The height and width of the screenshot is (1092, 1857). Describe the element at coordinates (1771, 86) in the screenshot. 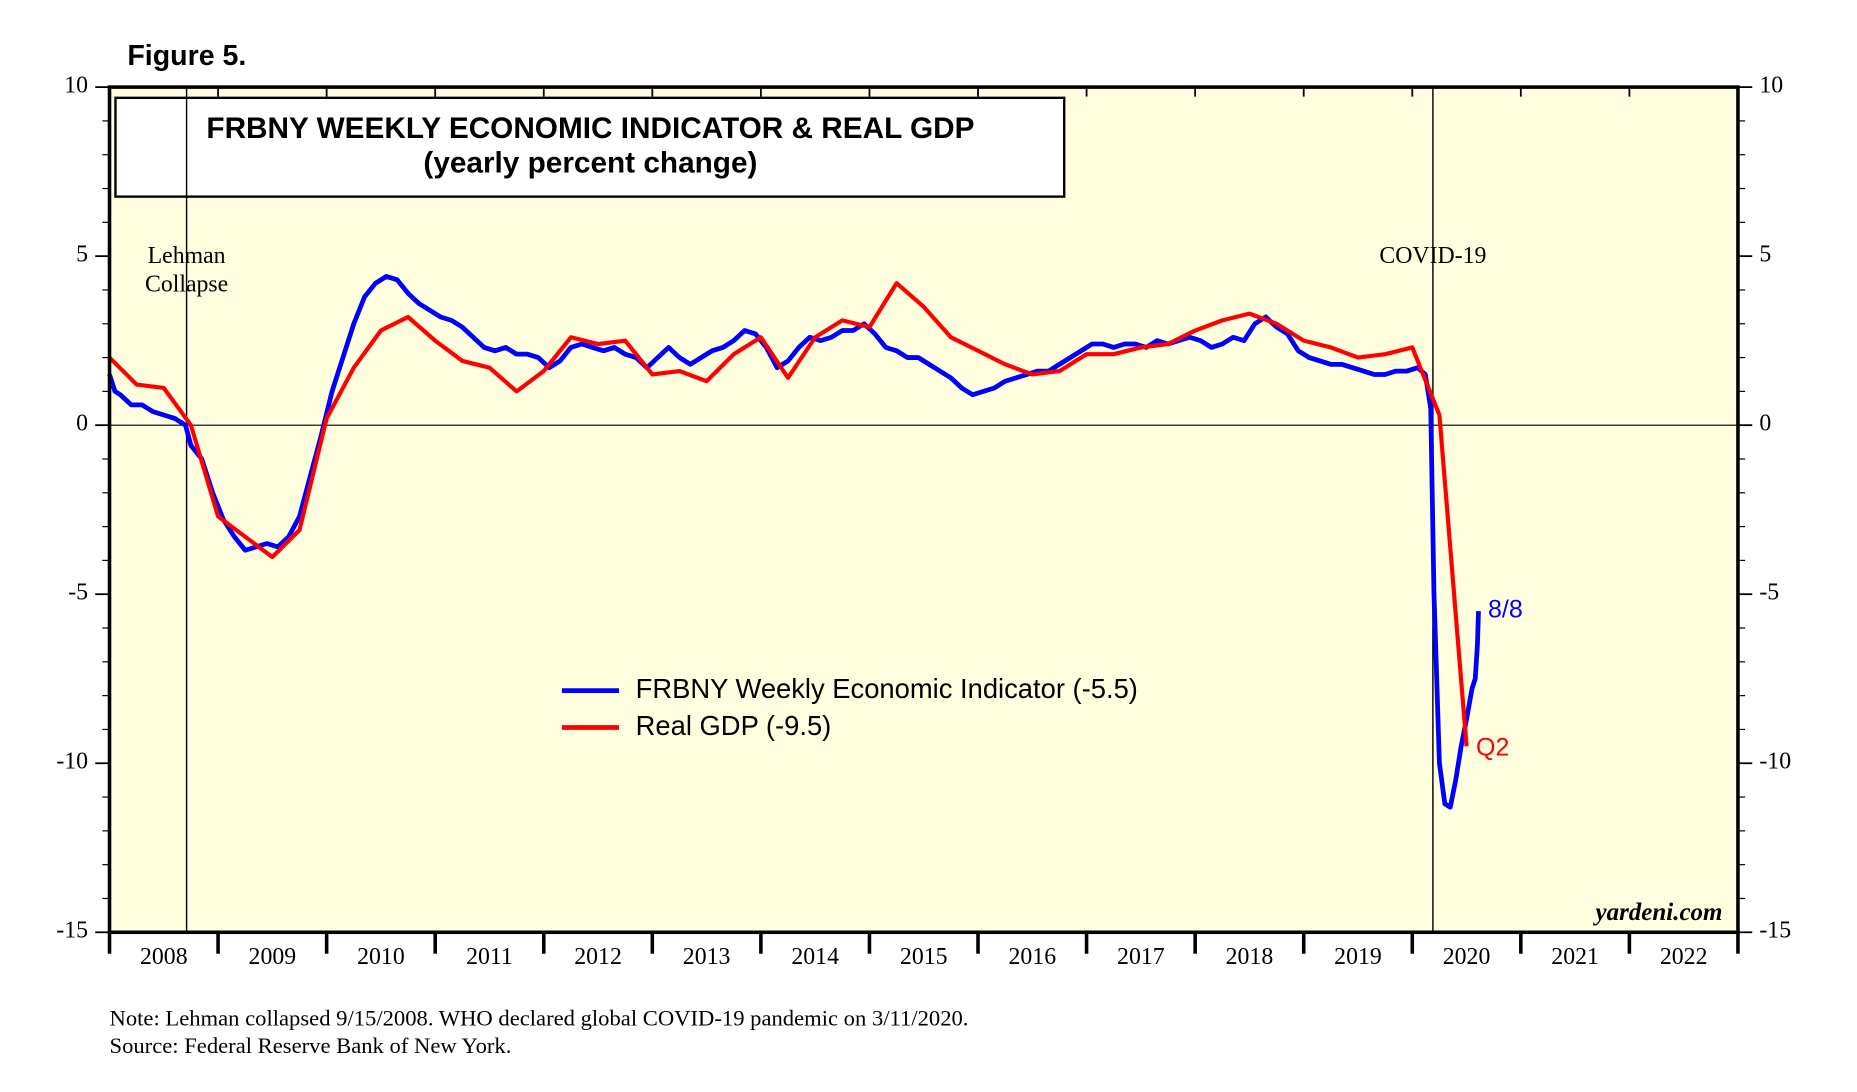

I see `y2-tick-label: 10` at that location.